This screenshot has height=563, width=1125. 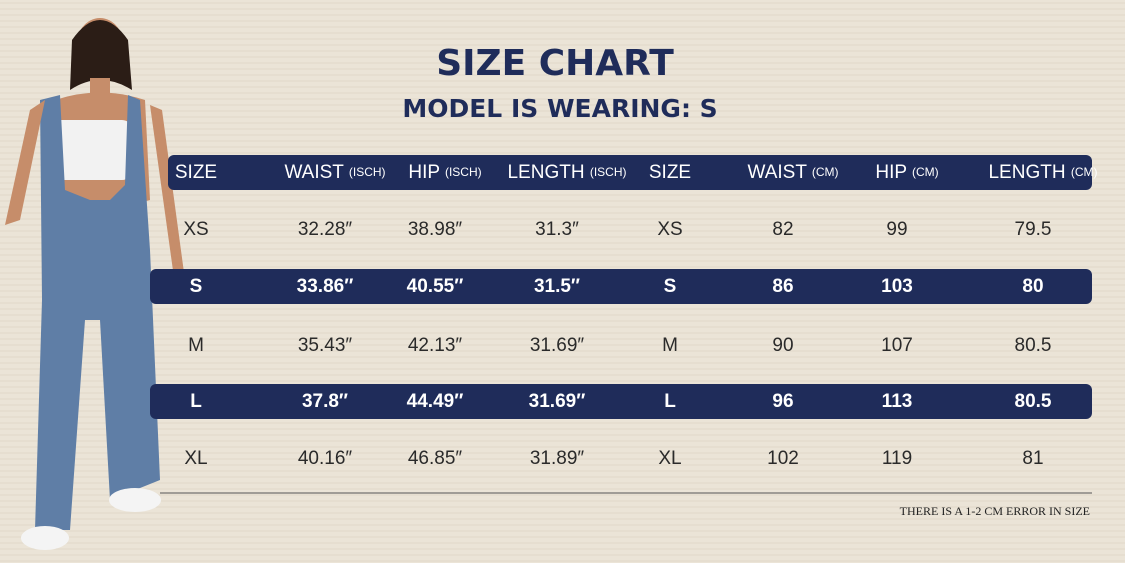 What do you see at coordinates (630, 172) in the screenshot?
I see `header-band` at bounding box center [630, 172].